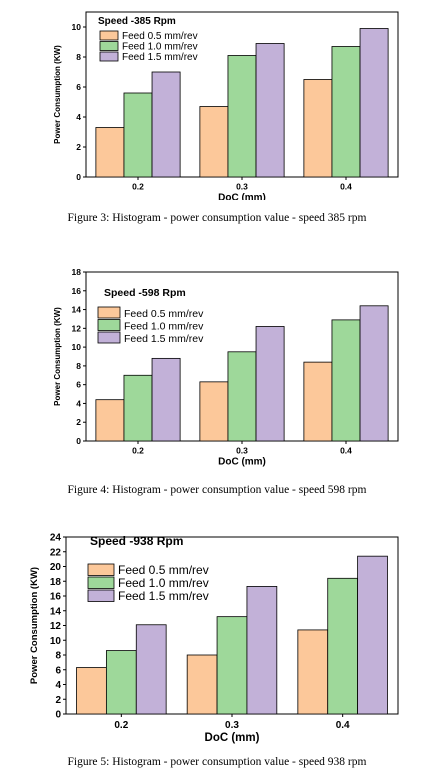 This screenshot has height=782, width=434. Describe the element at coordinates (56, 552) in the screenshot. I see `y-tick-label: 22` at that location.